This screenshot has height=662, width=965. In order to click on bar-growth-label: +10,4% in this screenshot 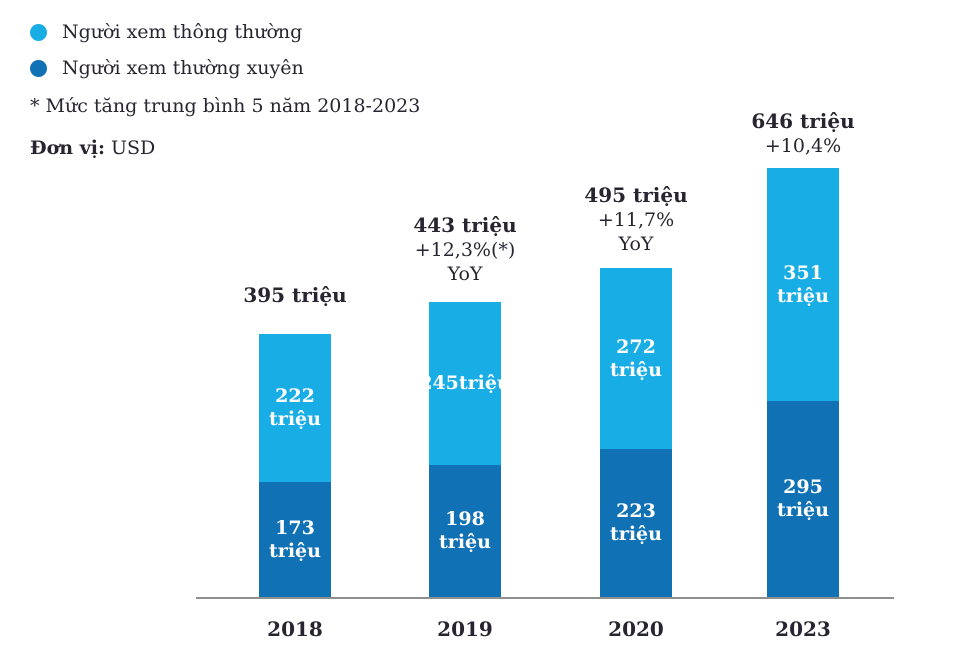, I will do `click(803, 146)`.